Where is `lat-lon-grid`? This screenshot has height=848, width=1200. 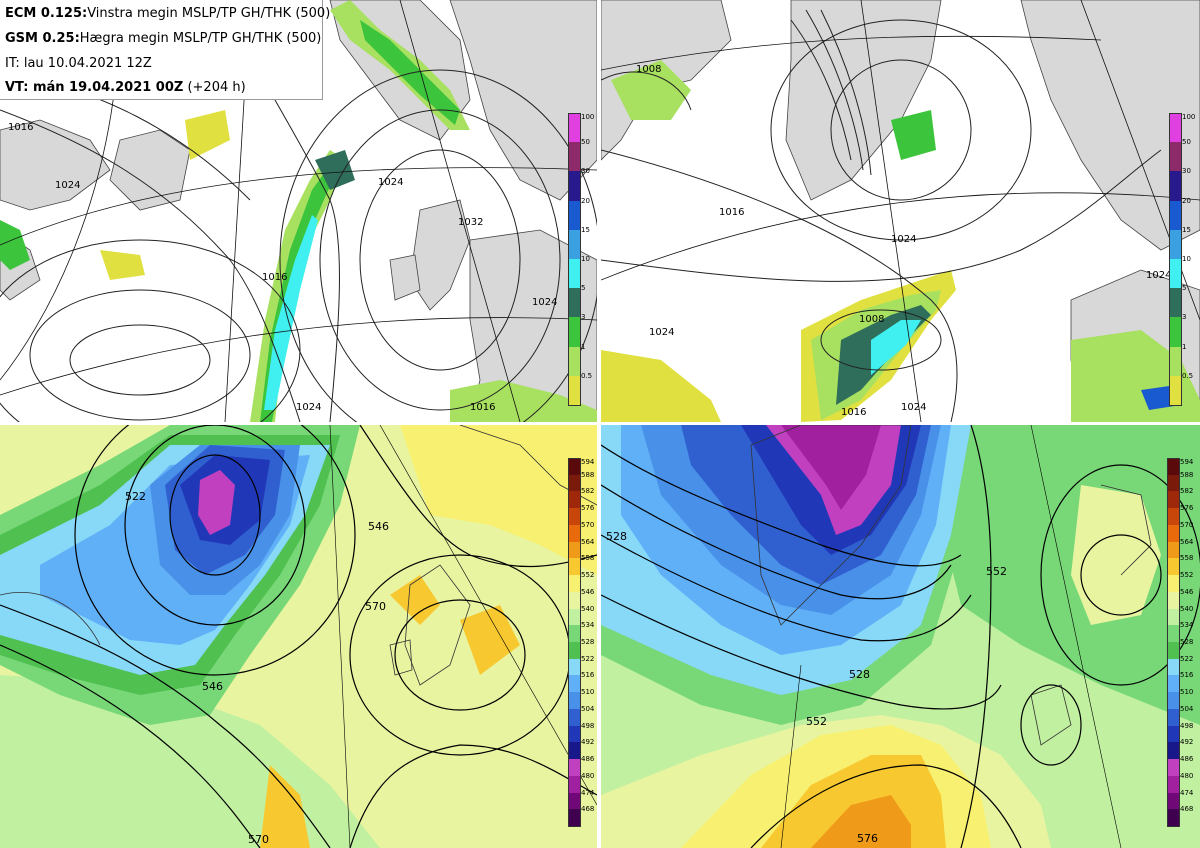 lat-lon-grid is located at coordinates (463, 636).